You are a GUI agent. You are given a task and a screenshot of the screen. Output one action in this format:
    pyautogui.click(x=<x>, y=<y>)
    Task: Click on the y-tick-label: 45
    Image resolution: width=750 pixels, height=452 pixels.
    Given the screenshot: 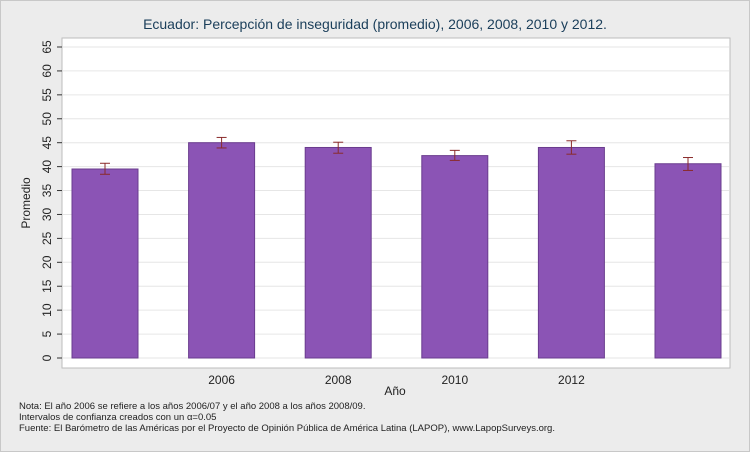 What is the action you would take?
    pyautogui.click(x=47, y=143)
    